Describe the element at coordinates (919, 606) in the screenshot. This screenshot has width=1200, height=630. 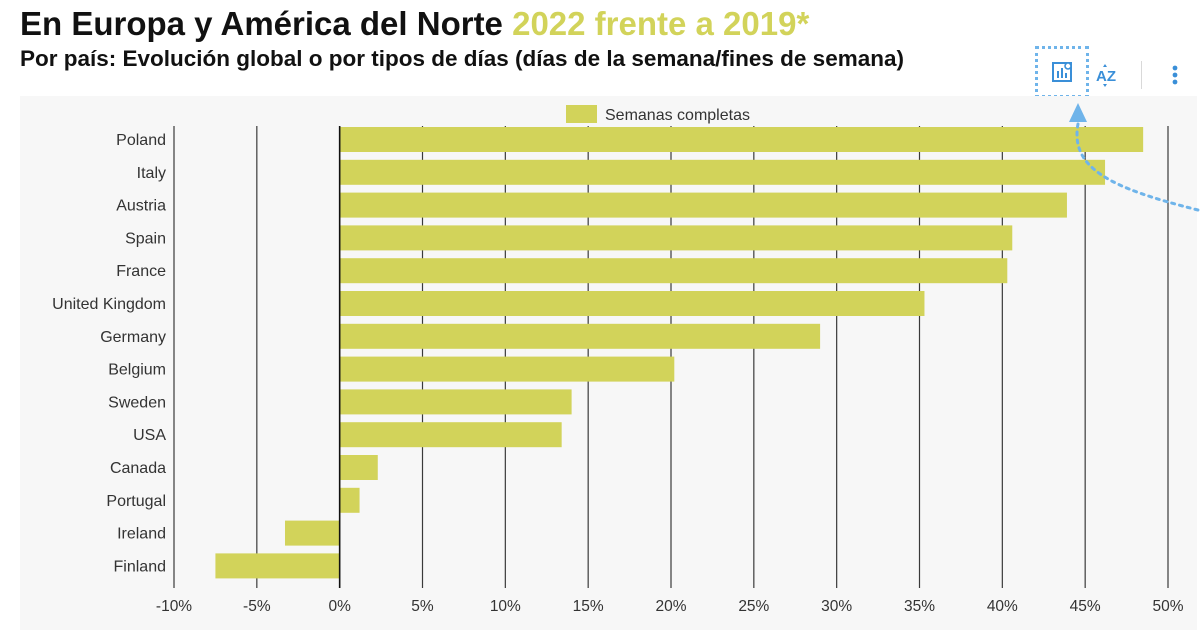
I see `x-tick-label: 35%` at that location.